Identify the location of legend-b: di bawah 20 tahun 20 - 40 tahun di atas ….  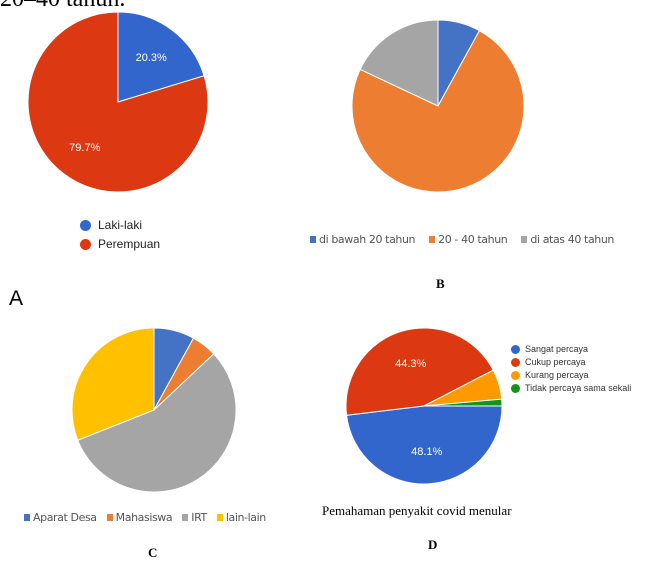
(469, 239).